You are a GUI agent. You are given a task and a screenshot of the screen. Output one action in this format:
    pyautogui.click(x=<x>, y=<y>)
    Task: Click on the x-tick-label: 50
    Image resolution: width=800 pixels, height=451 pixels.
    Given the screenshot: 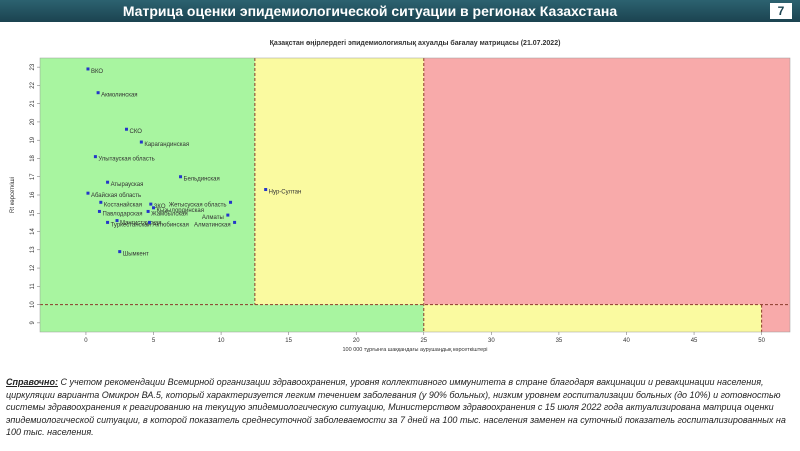 What is the action you would take?
    pyautogui.click(x=761, y=341)
    